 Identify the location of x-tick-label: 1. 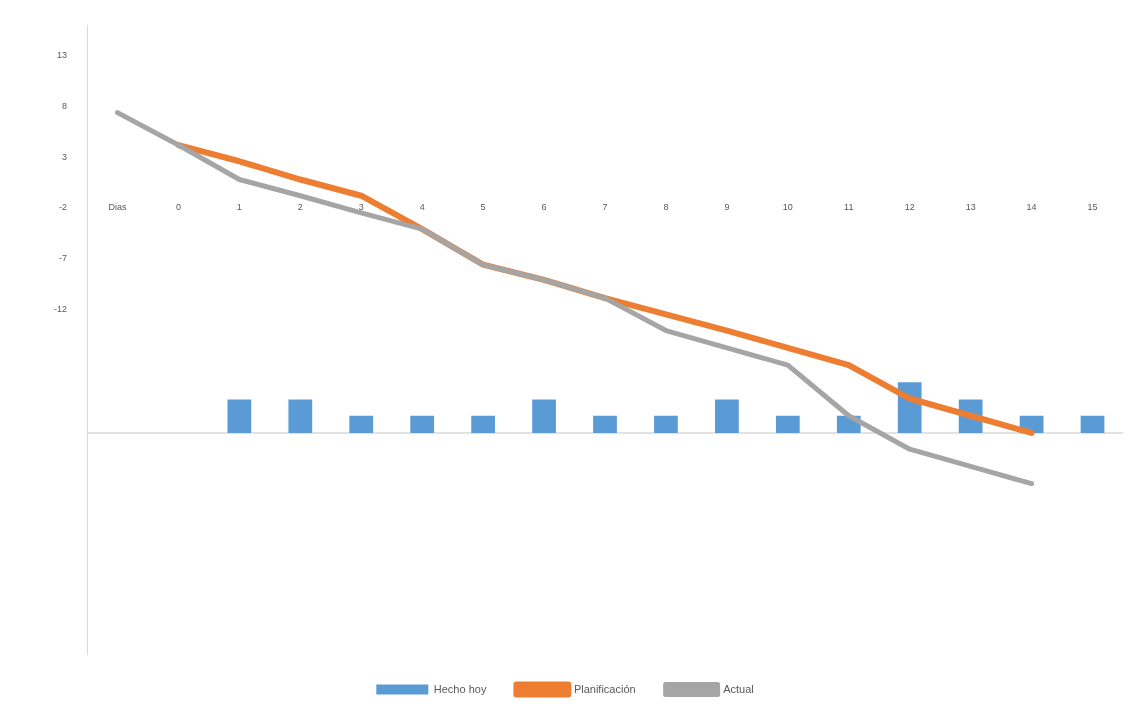
(239, 206).